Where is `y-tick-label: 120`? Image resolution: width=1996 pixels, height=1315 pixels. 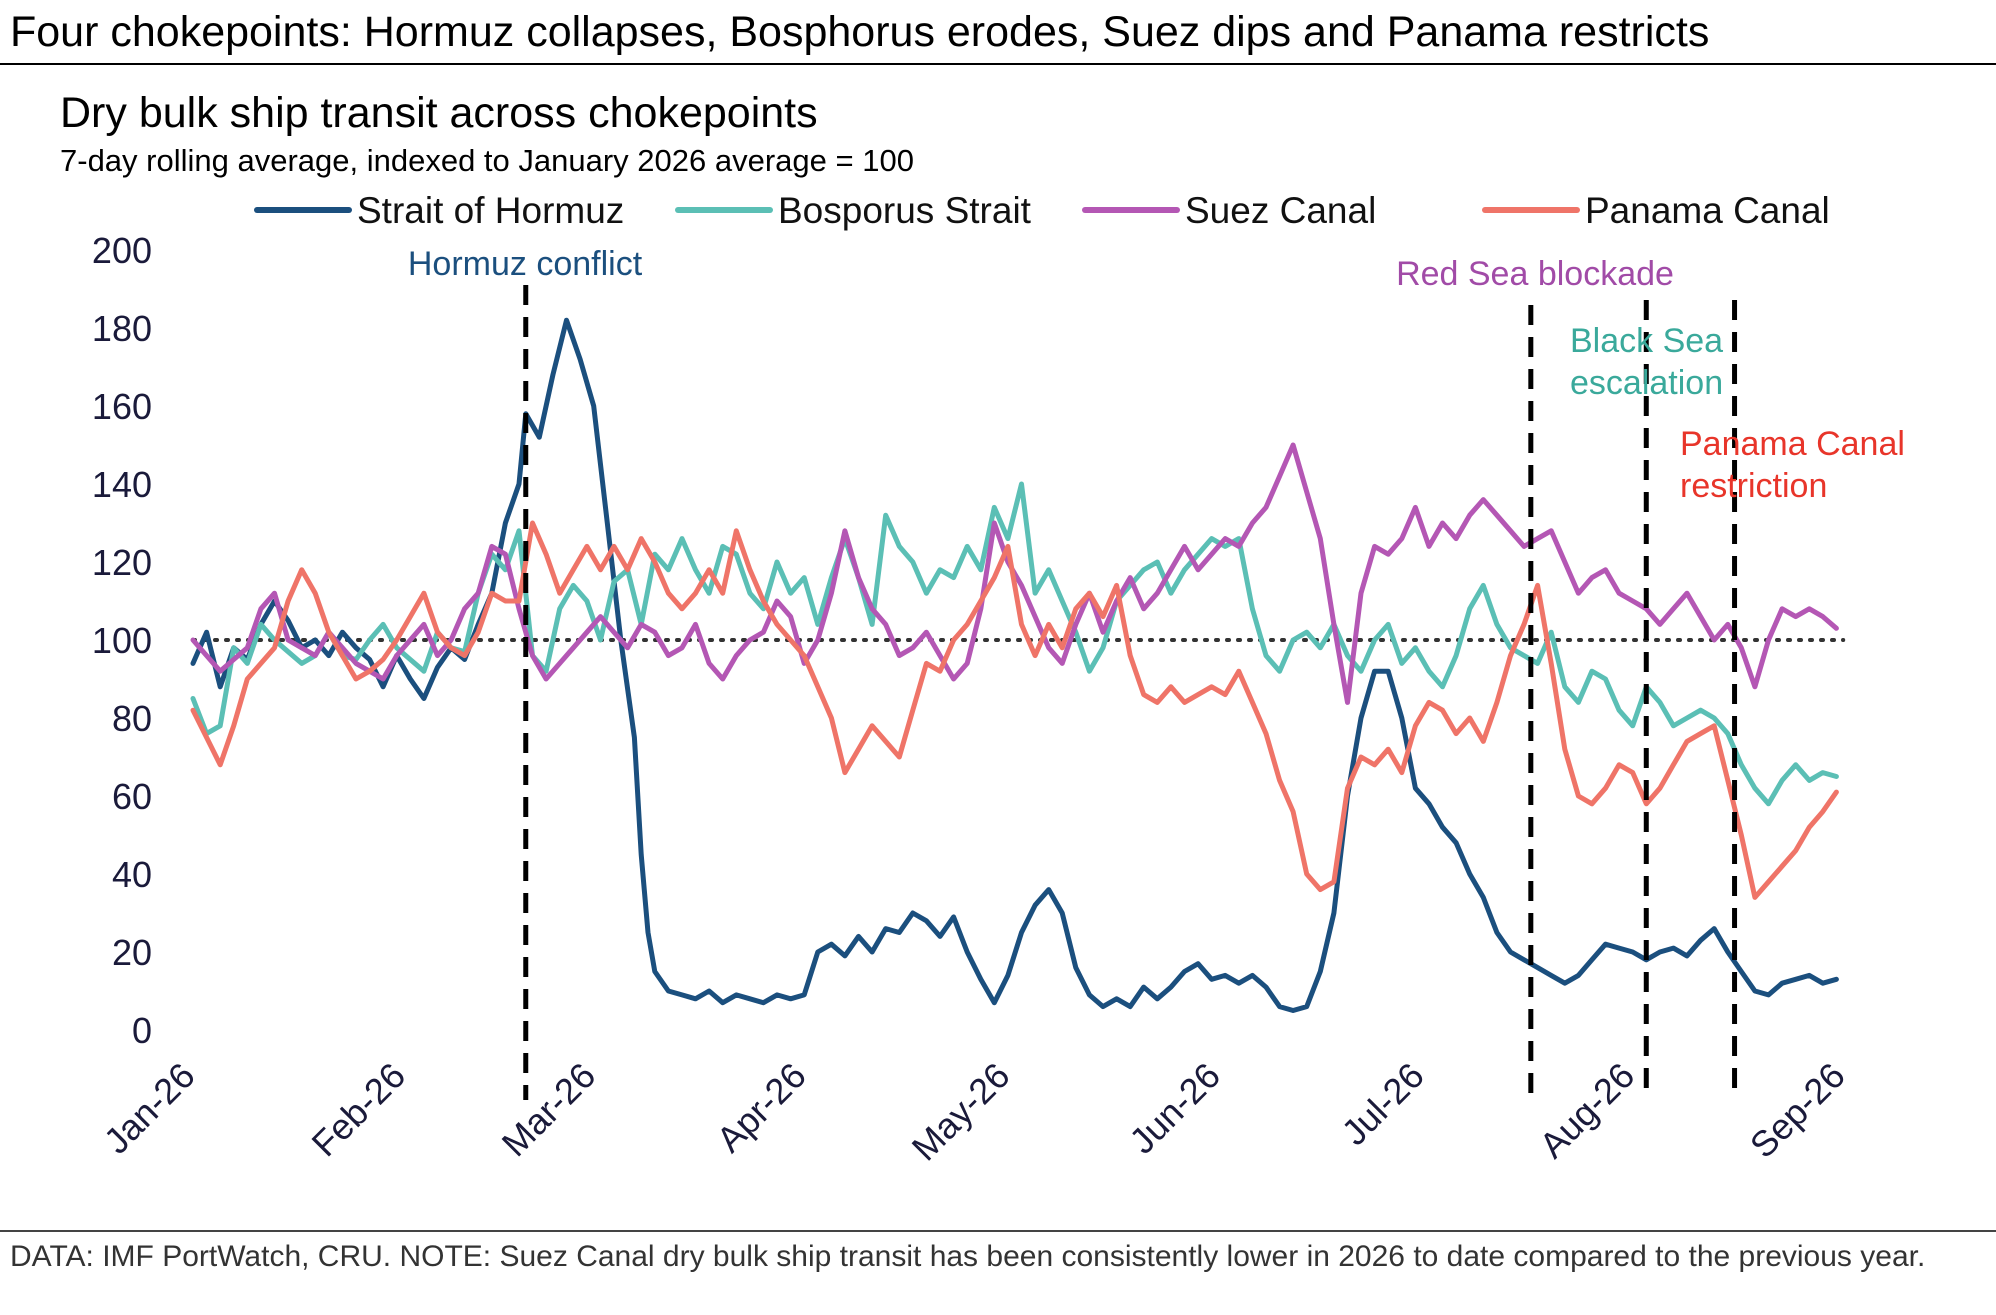 y-tick-label: 120 is located at coordinates (122, 562).